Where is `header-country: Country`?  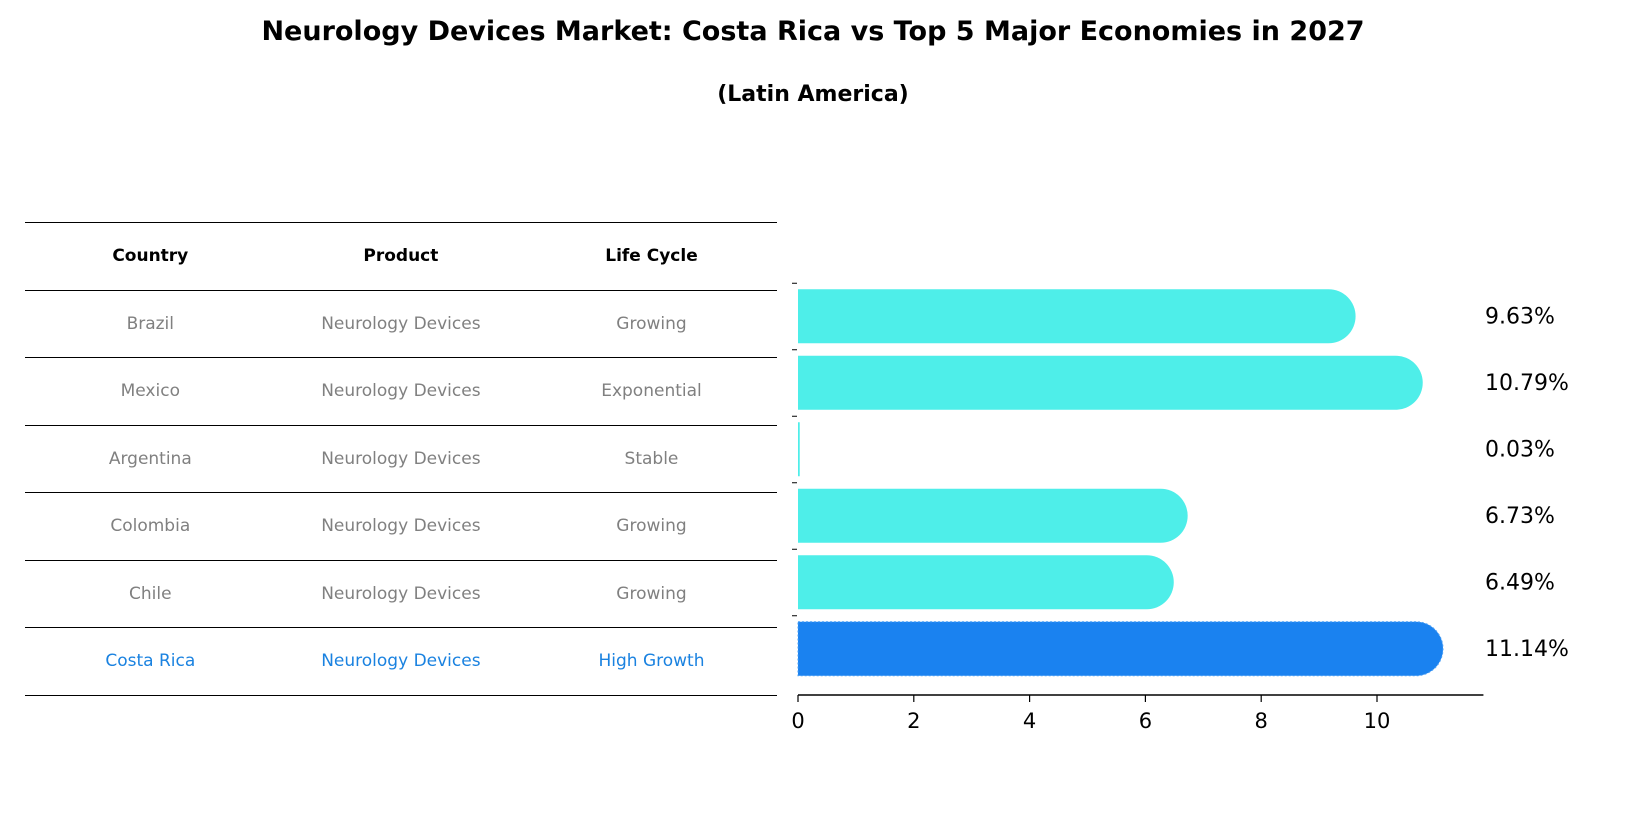 header-country: Country is located at coordinates (150, 256).